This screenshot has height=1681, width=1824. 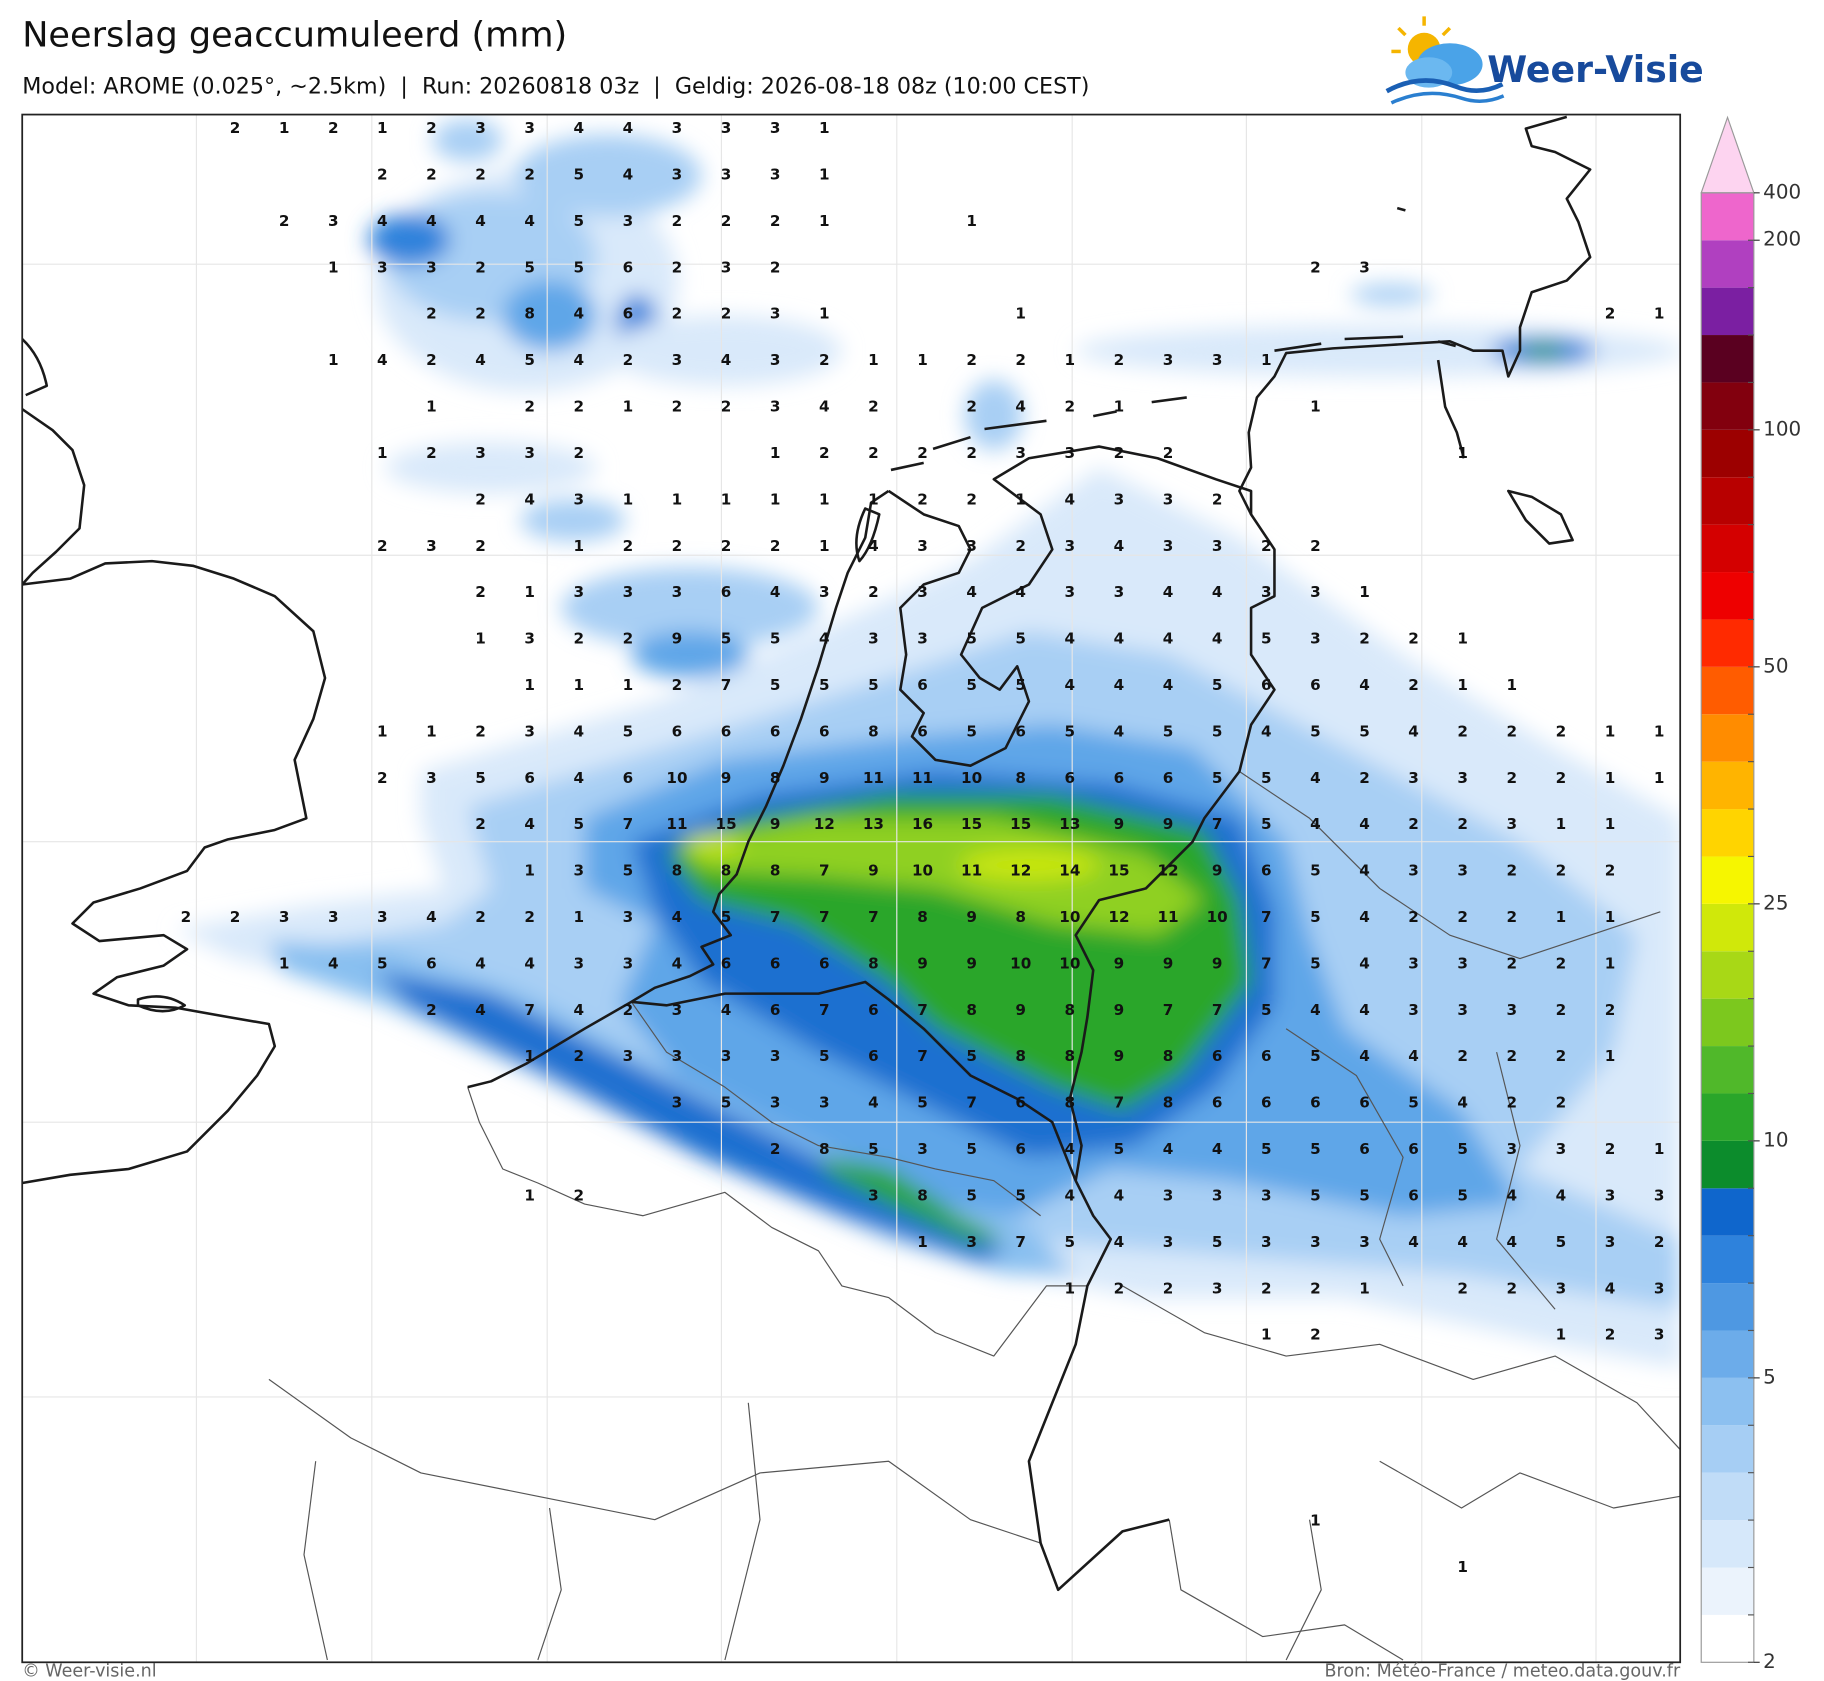 What do you see at coordinates (1544, 60) in the screenshot?
I see `logo: Weer-Visie` at bounding box center [1544, 60].